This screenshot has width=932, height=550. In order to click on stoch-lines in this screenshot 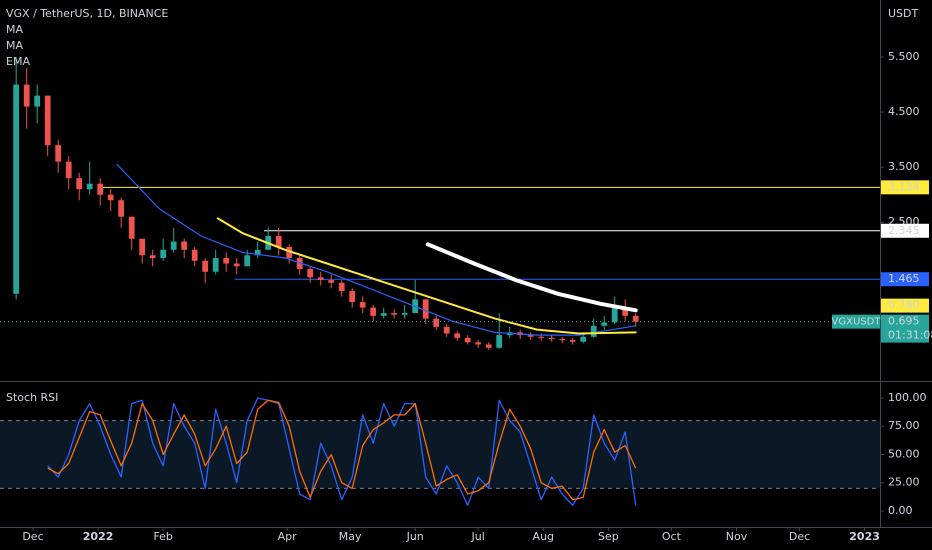, I will do `click(342, 451)`.